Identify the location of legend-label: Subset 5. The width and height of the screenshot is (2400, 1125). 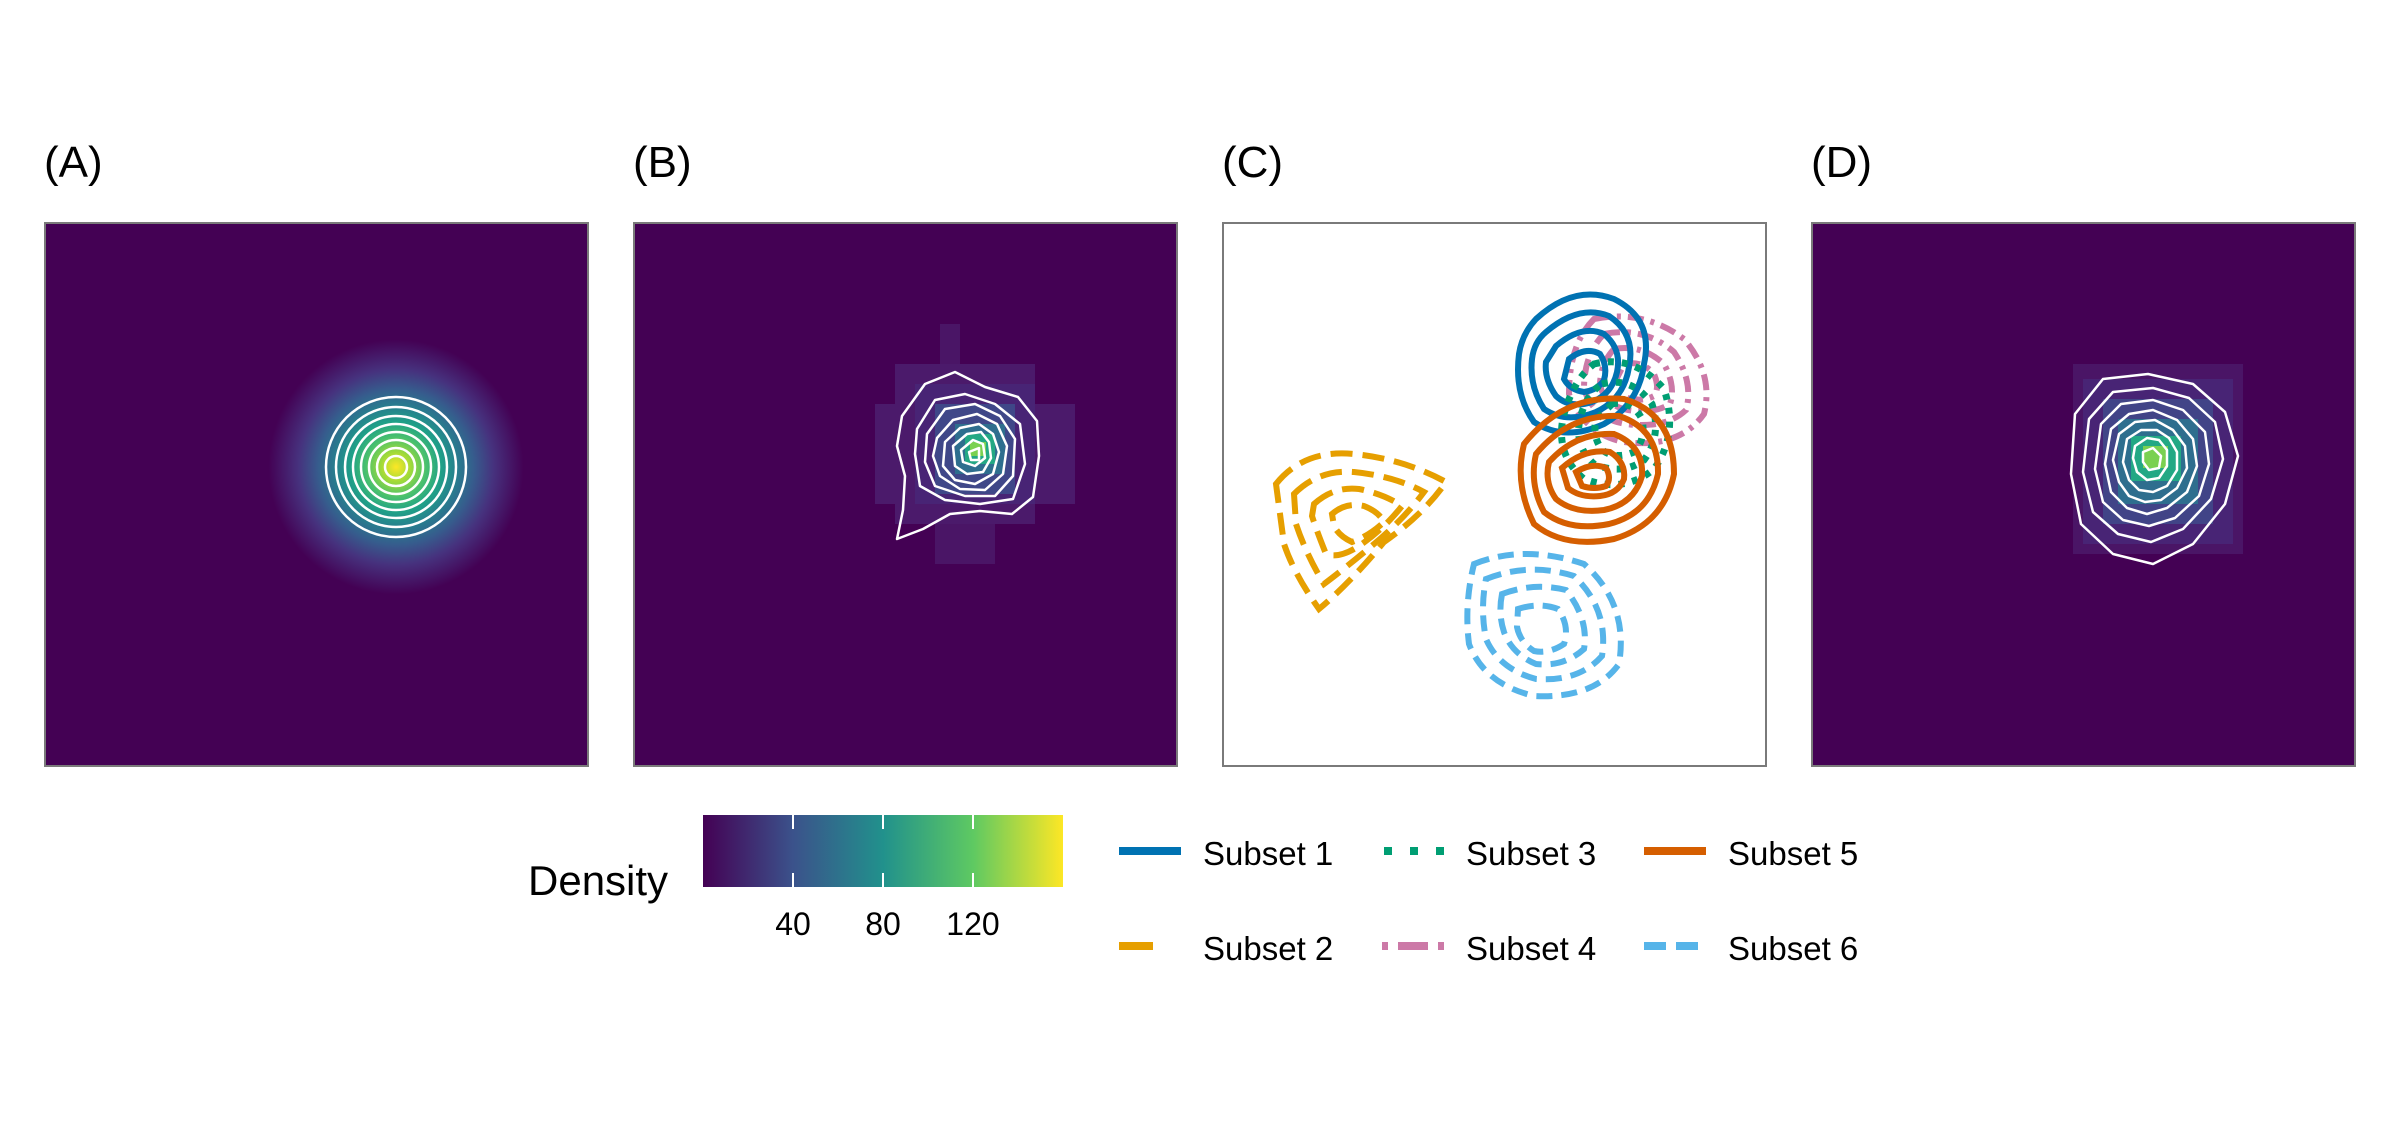
(1793, 853).